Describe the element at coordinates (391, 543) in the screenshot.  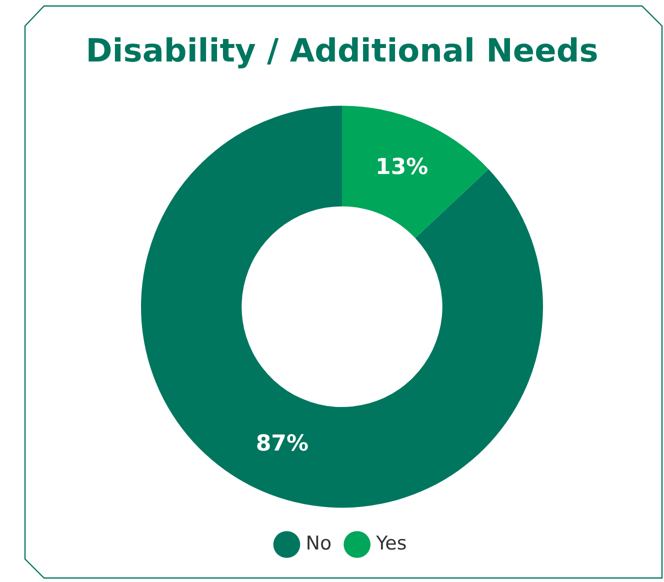
I see `legend-label: Yes` at that location.